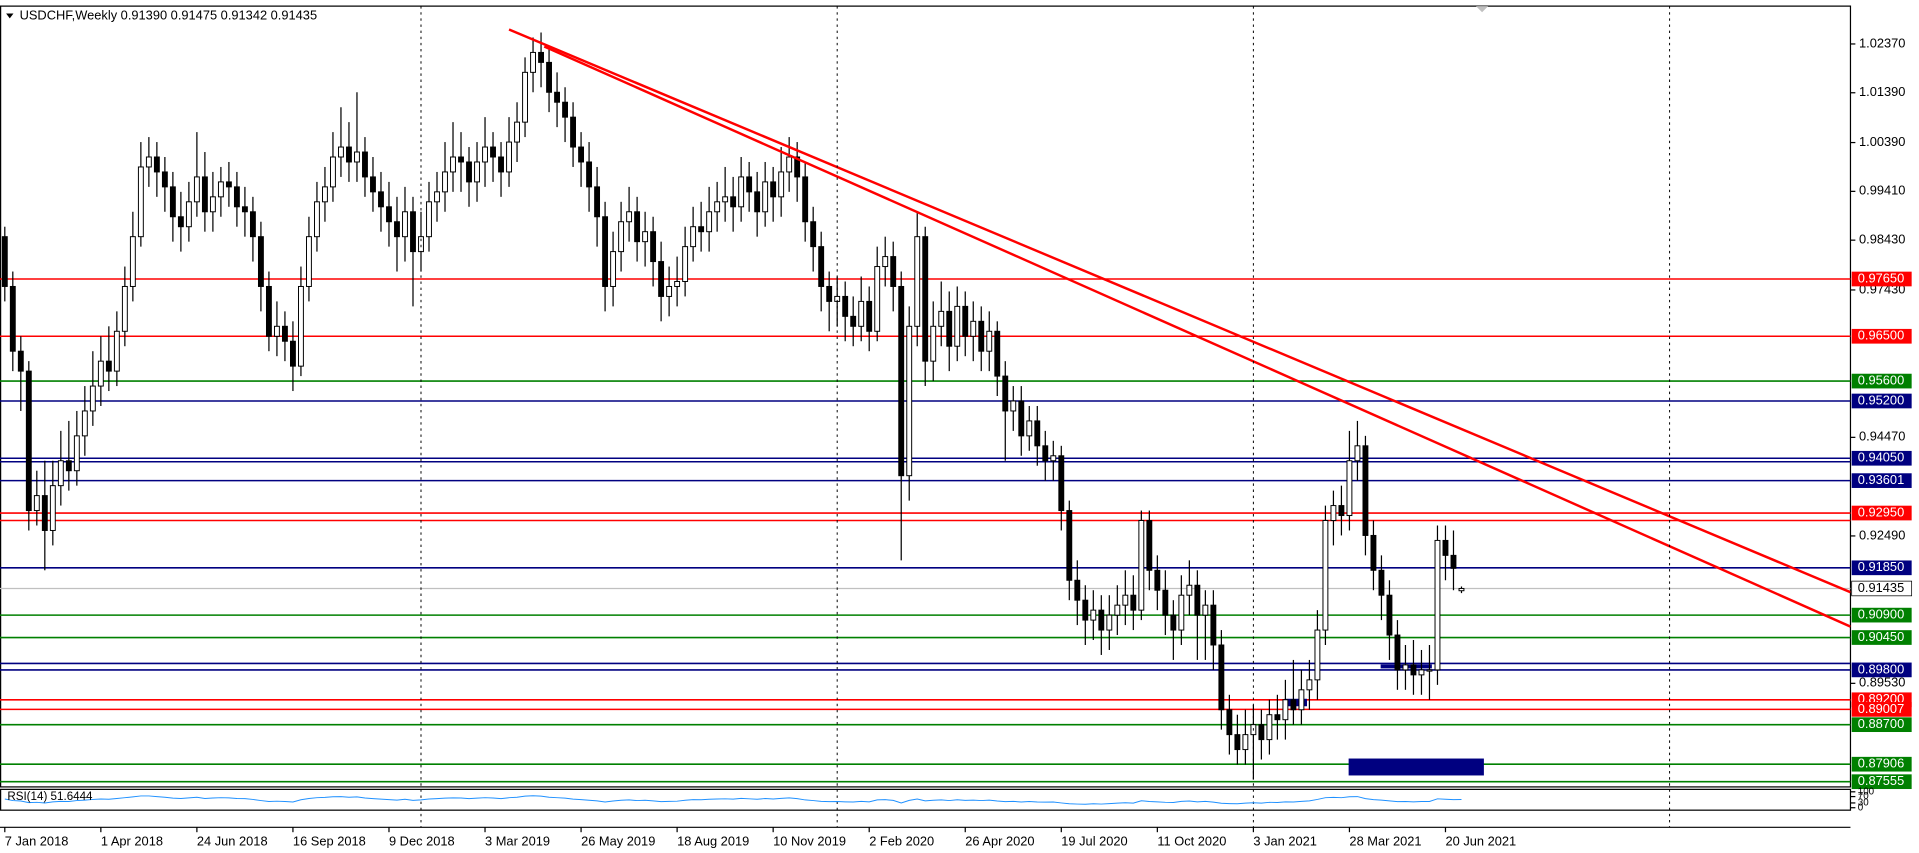 The height and width of the screenshot is (853, 1919). I want to click on rsi-line, so click(733, 800).